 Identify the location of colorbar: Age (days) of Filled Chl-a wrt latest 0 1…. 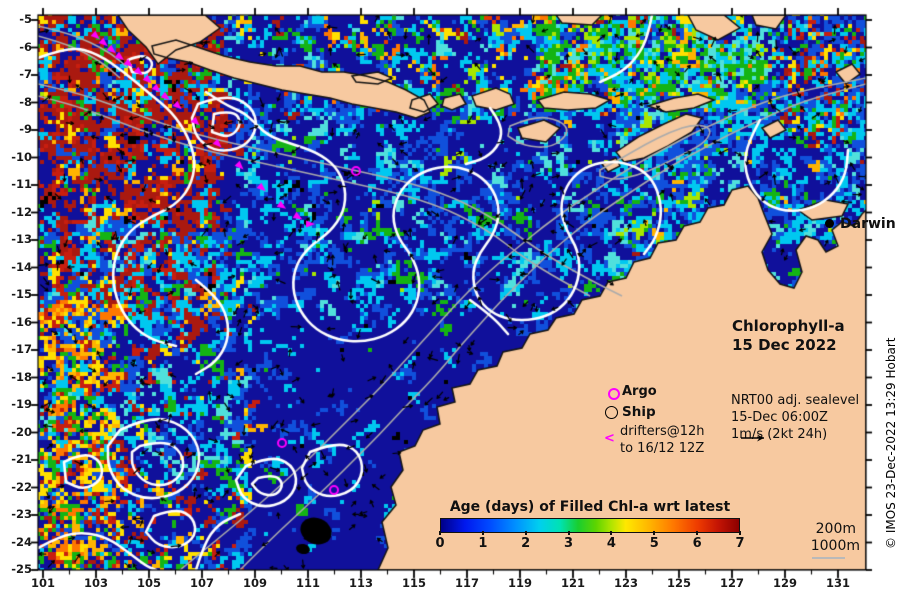
(590, 526).